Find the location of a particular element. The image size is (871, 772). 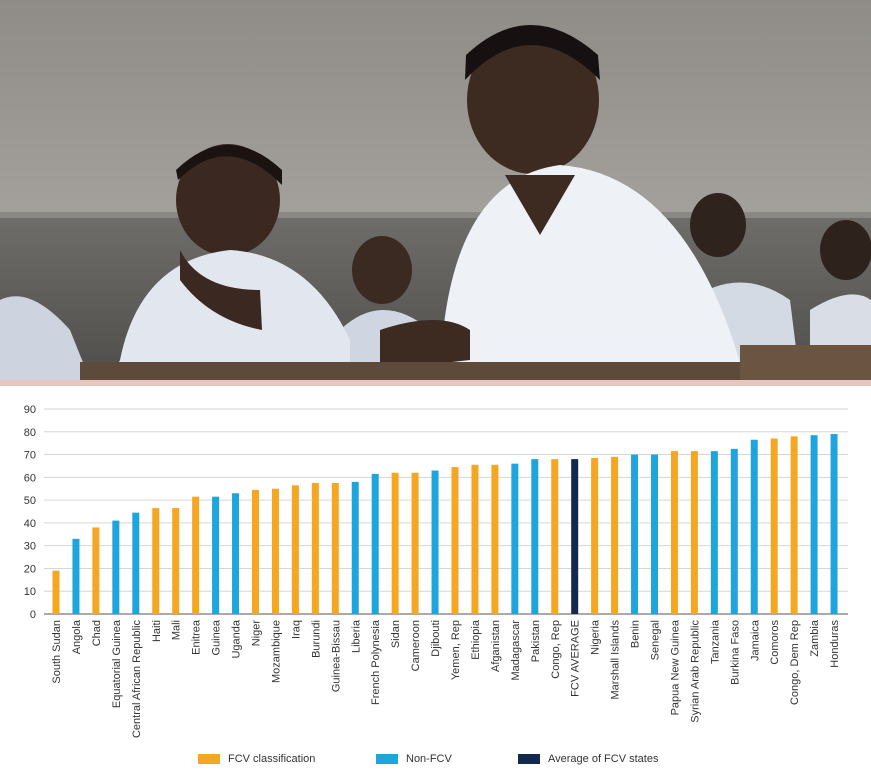

x-tick-label: South Sudan is located at coordinates (57, 652).